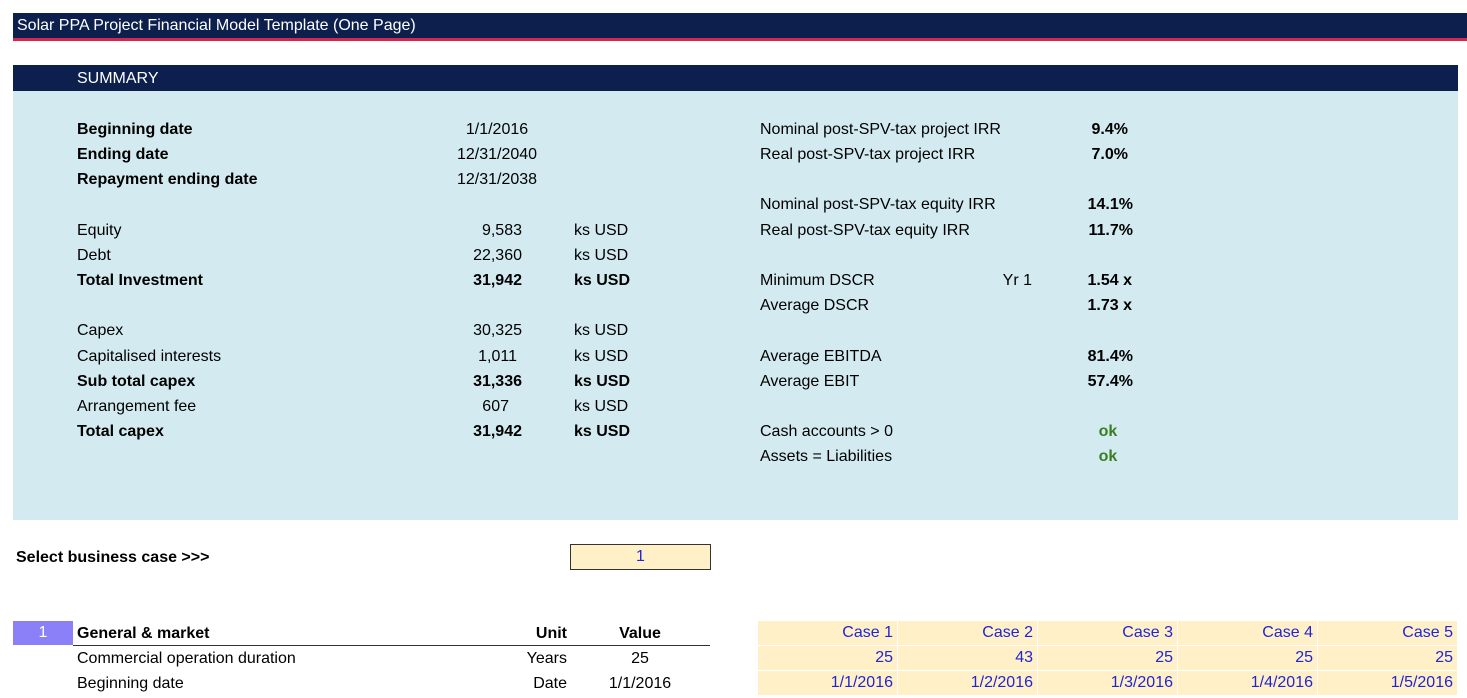 This screenshot has width=1467, height=698. I want to click on ending-date-label: Ending date, so click(123, 154).